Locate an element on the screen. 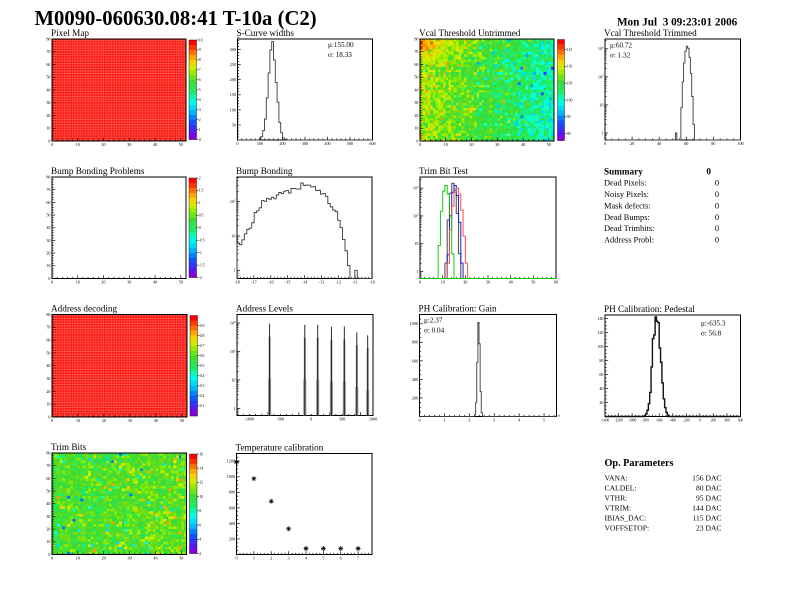 The height and width of the screenshot is (612, 792). svg-text: 105 is located at coordinates (570, 84).